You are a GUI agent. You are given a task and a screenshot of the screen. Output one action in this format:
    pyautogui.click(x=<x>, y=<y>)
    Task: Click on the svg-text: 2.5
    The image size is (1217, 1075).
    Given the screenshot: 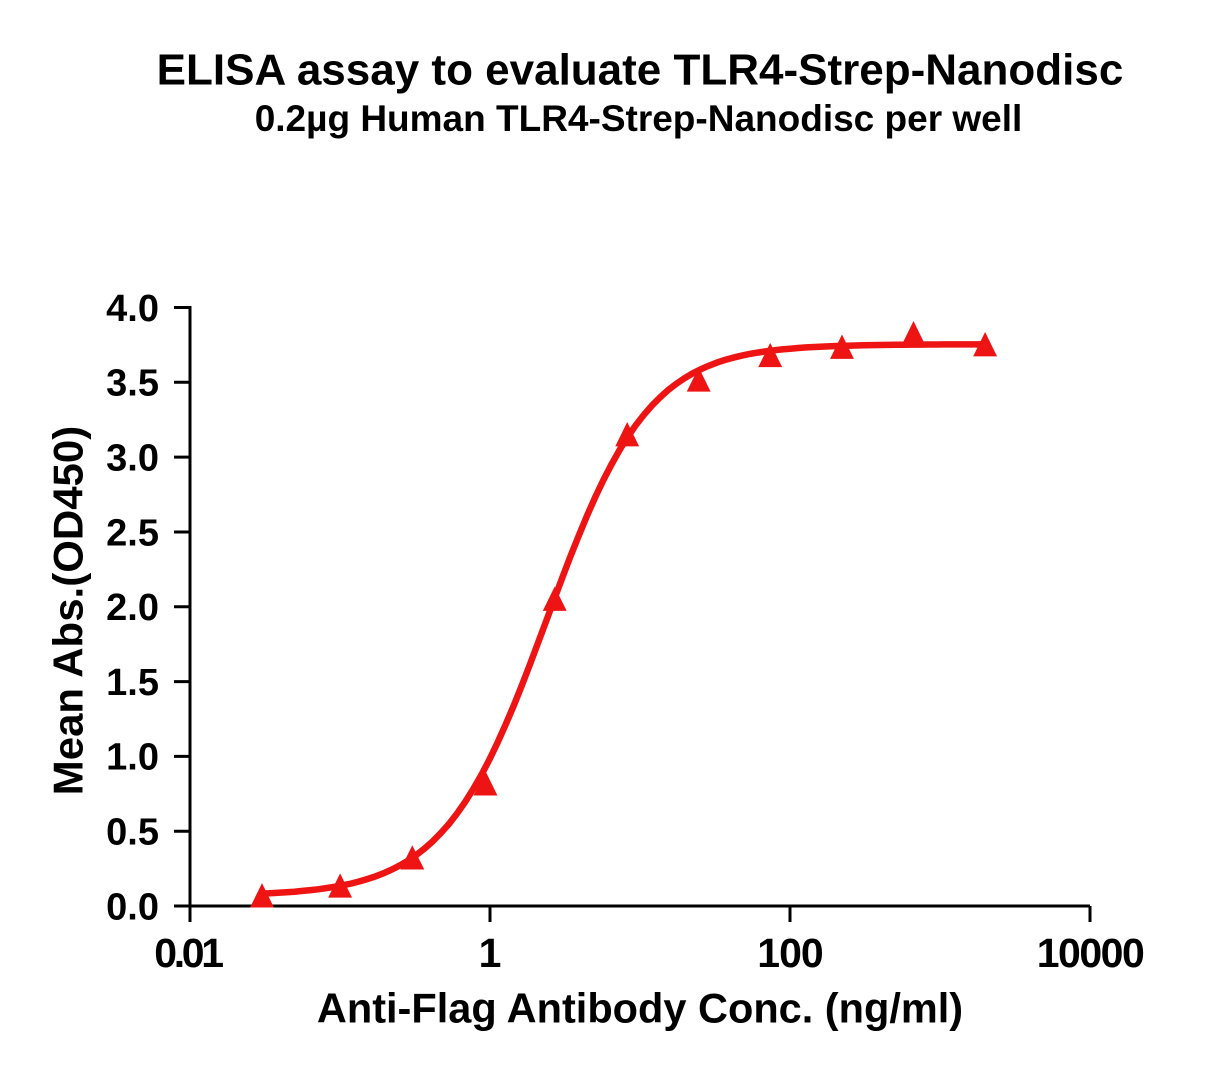 What is the action you would take?
    pyautogui.click(x=132, y=533)
    